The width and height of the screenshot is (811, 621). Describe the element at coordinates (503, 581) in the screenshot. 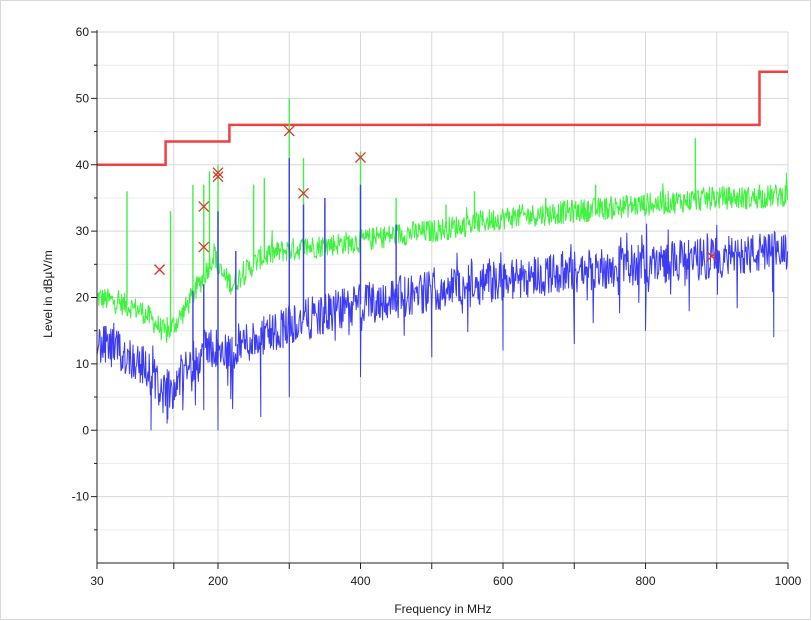

I see `x-tick-label: 600` at that location.